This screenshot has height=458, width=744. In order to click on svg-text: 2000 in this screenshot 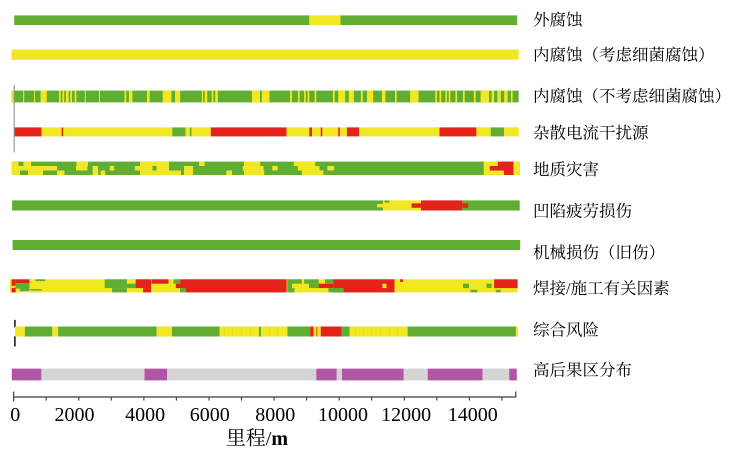, I will do `click(75, 415)`.